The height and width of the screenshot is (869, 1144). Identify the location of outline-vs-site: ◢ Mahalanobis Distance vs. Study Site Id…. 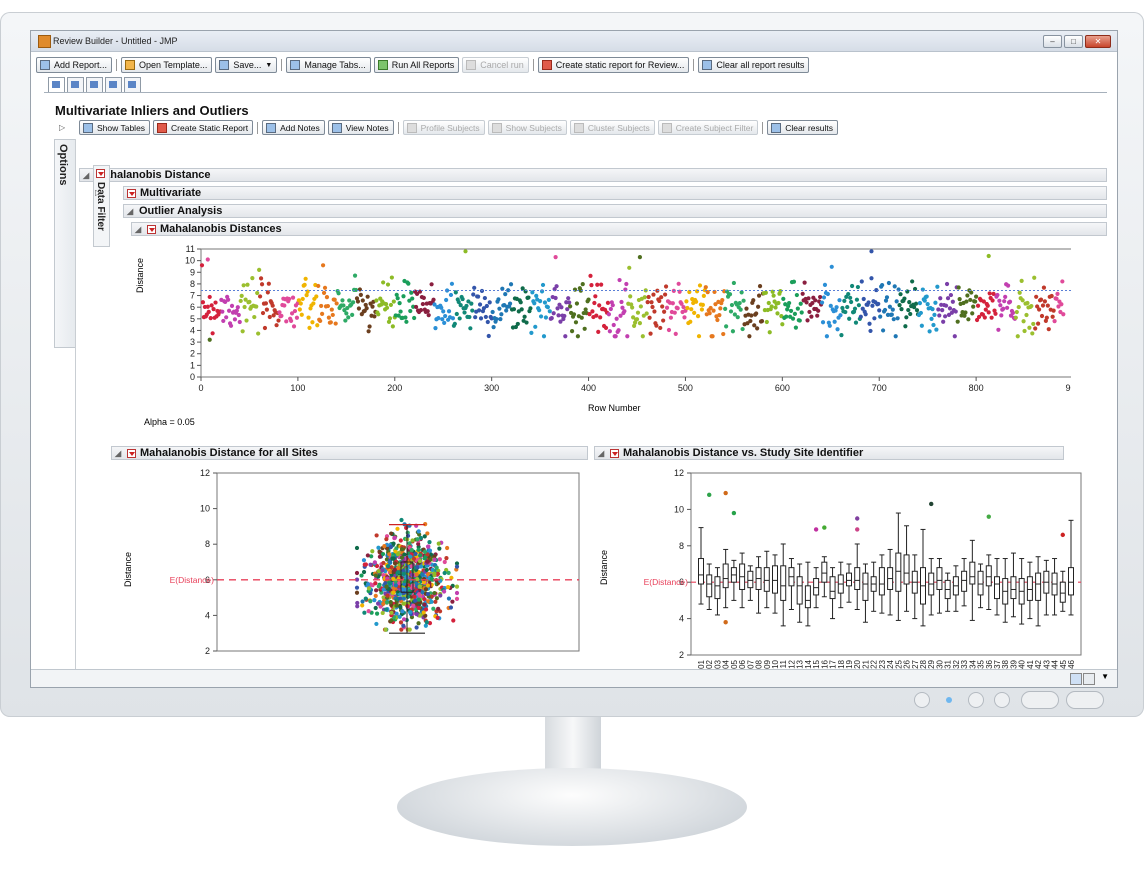
(829, 453).